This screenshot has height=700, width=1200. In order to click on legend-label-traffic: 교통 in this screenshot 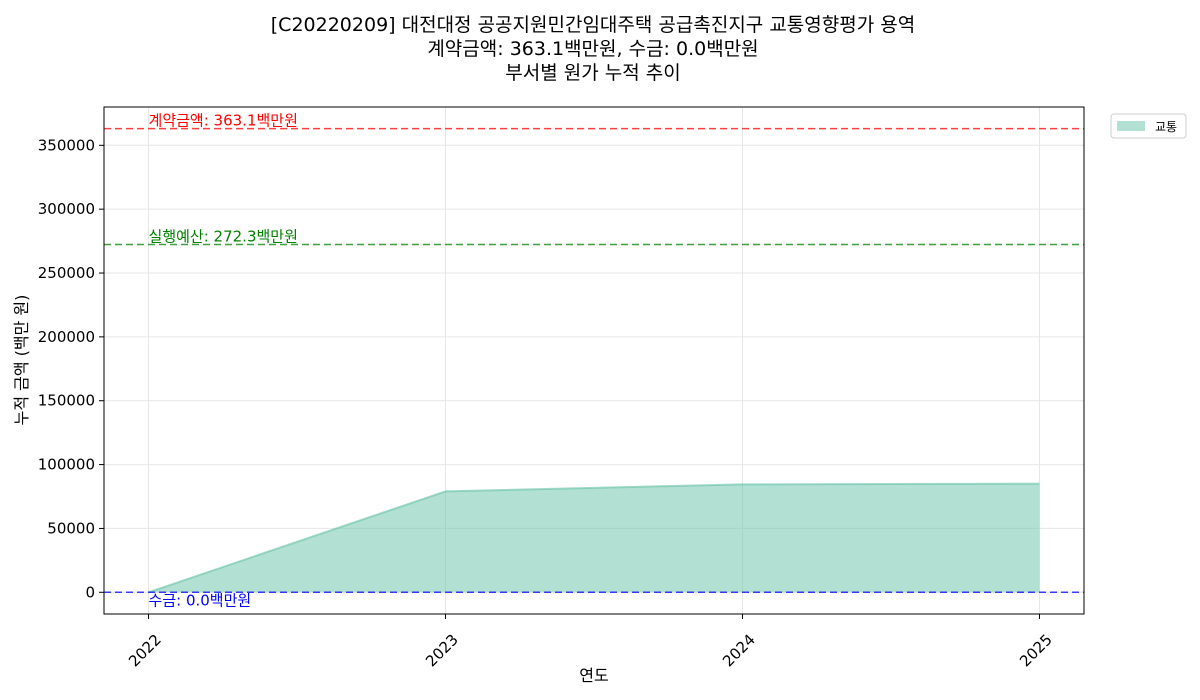, I will do `click(1166, 127)`.